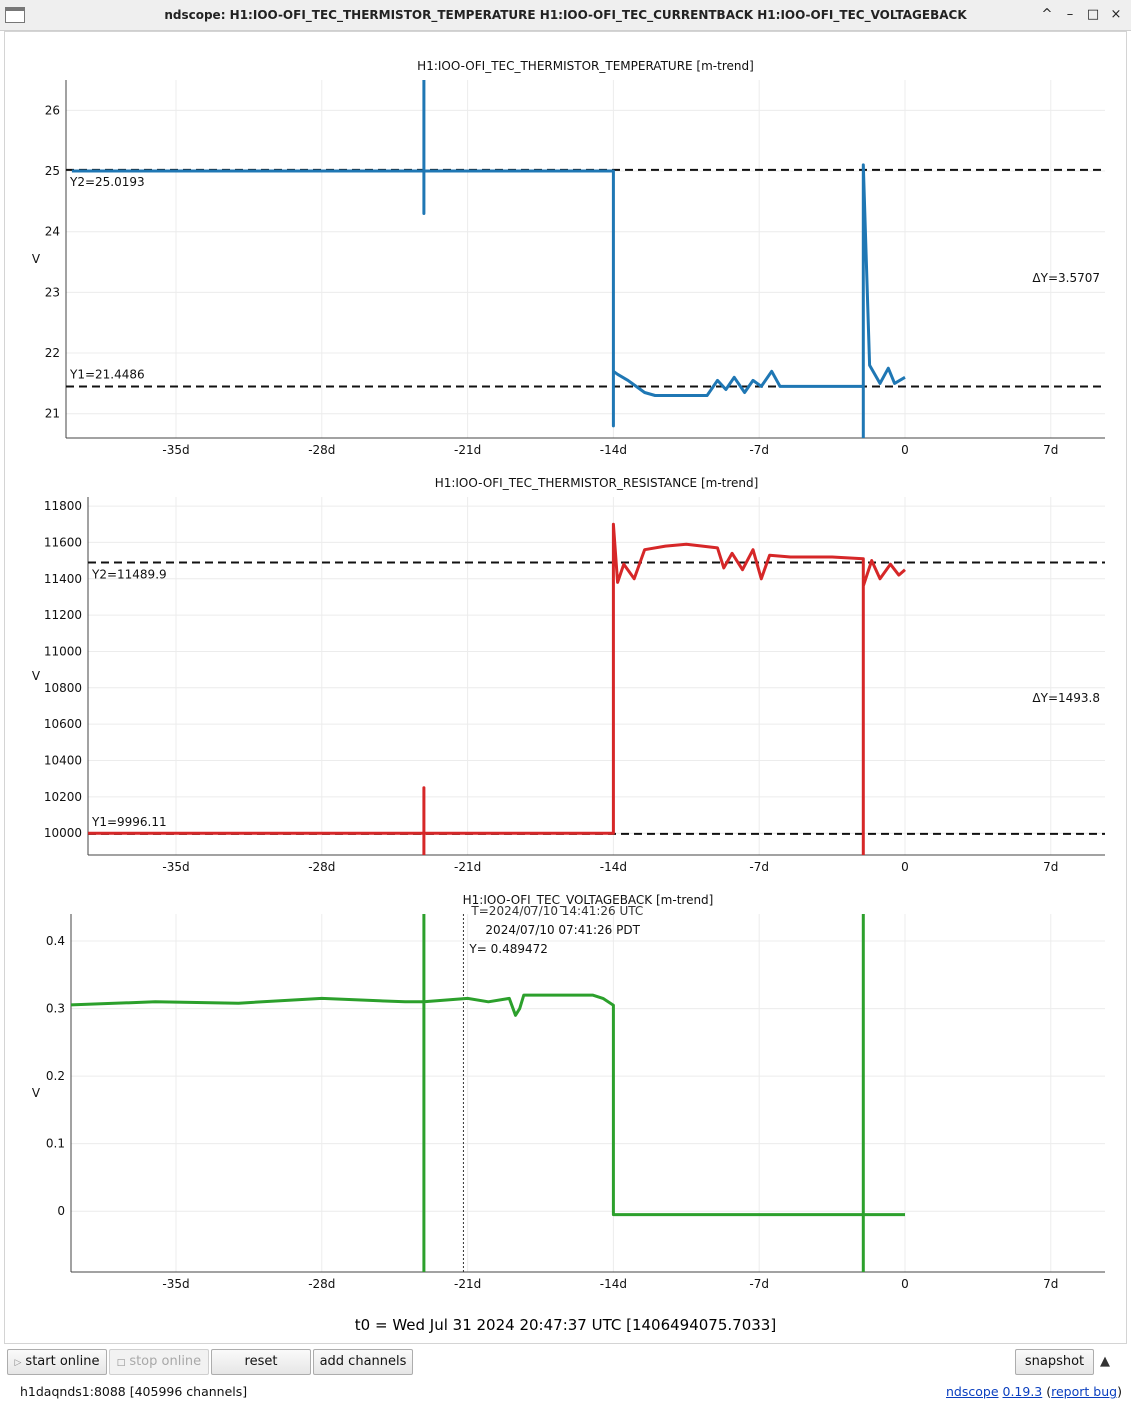 The height and width of the screenshot is (1412, 1131). I want to click on delta-y-label: ΔY=1493.8, so click(1066, 698).